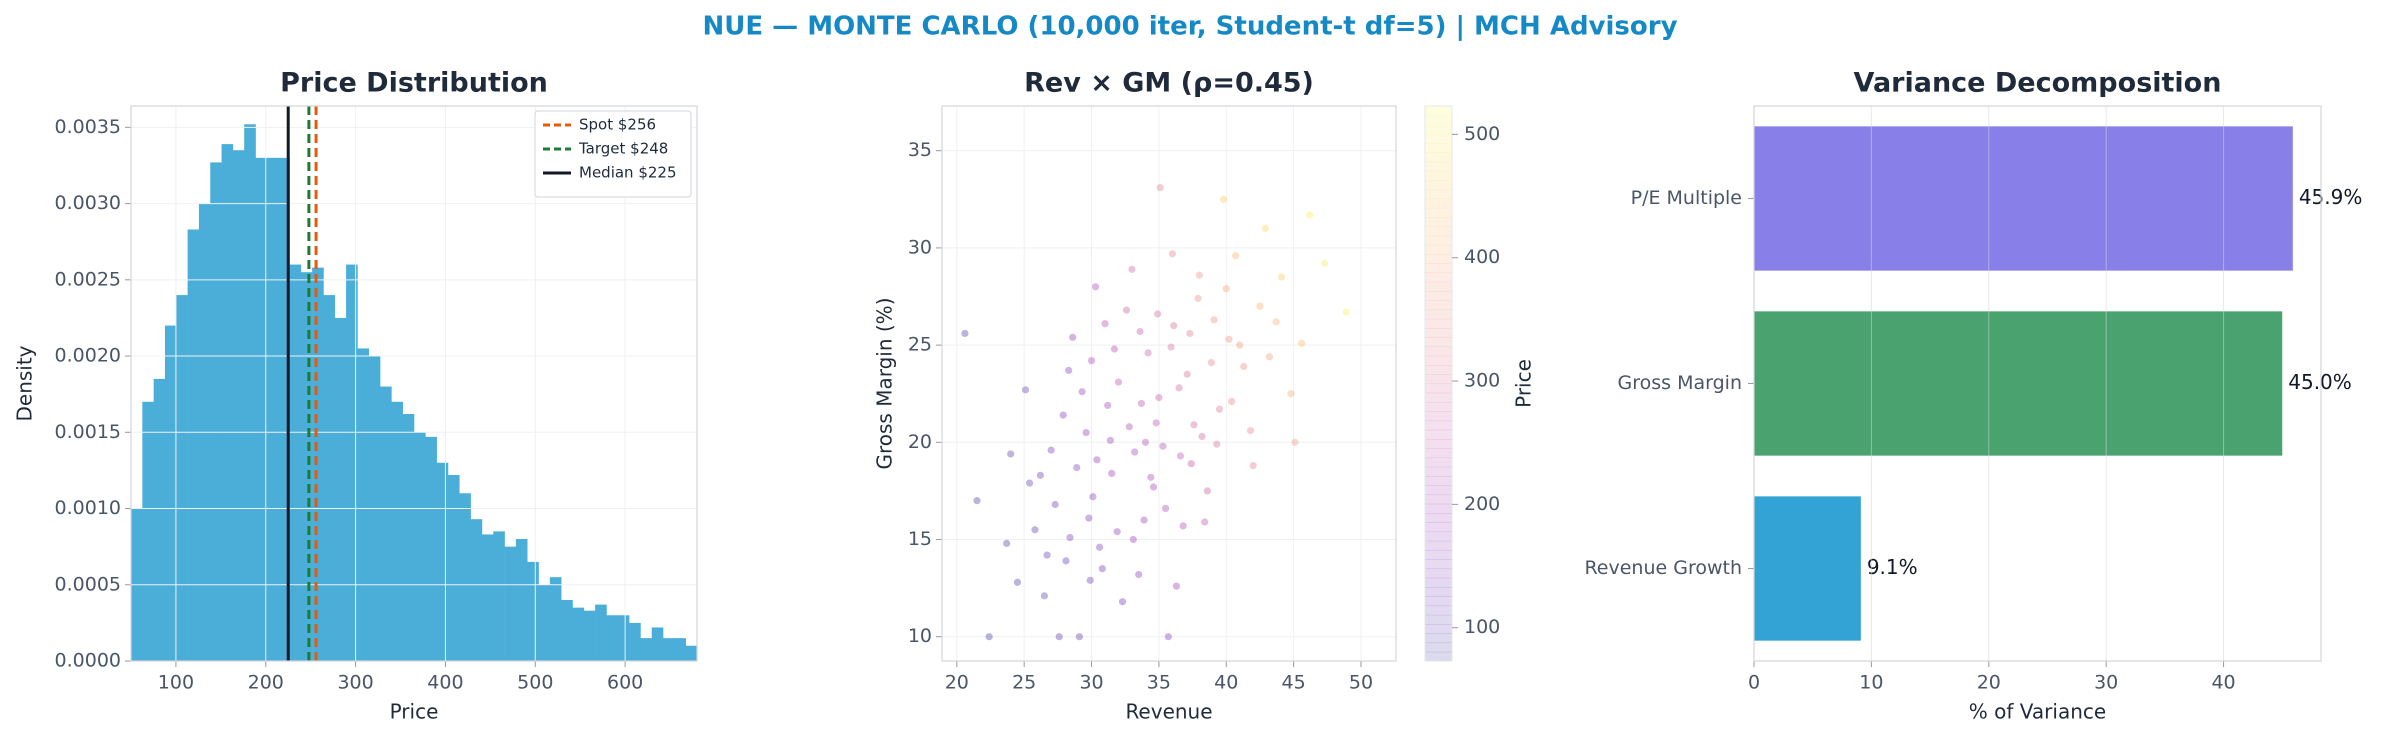 The image size is (2382, 742). Describe the element at coordinates (920, 636) in the screenshot. I see `y-tick-label: 10` at that location.